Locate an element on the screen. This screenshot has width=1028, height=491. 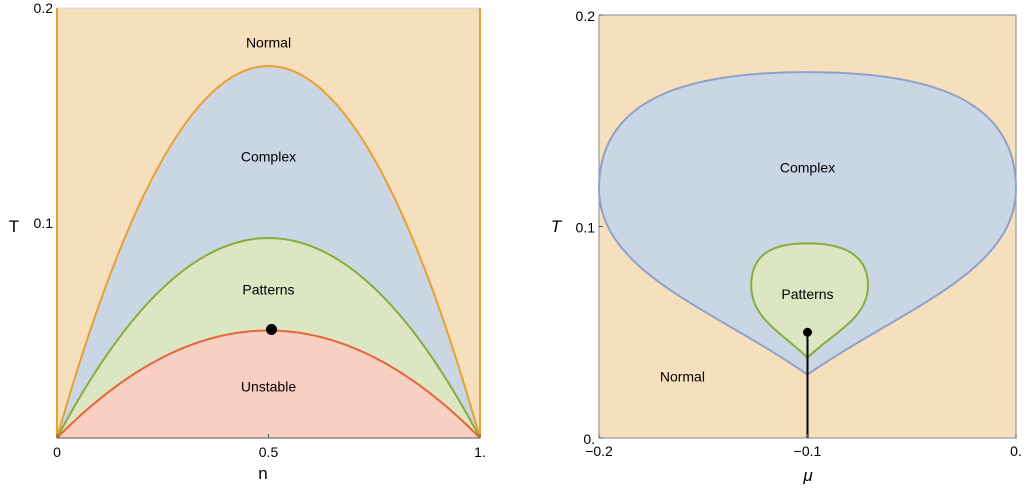
right-y-axis-label: T is located at coordinates (557, 226).